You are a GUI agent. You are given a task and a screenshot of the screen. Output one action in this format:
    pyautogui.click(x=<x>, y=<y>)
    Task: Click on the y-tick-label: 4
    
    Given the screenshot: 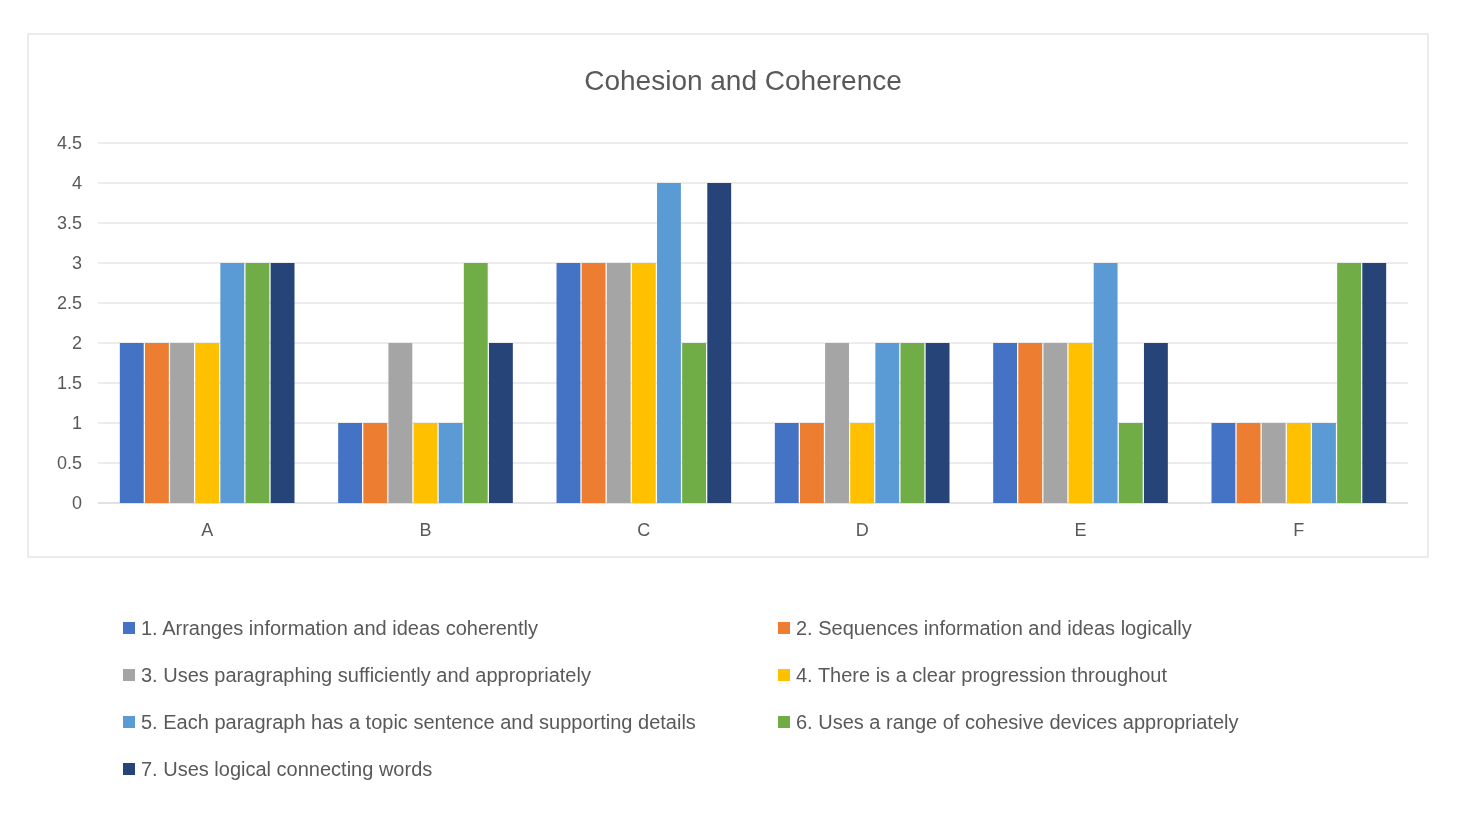 What is the action you would take?
    pyautogui.click(x=76, y=183)
    